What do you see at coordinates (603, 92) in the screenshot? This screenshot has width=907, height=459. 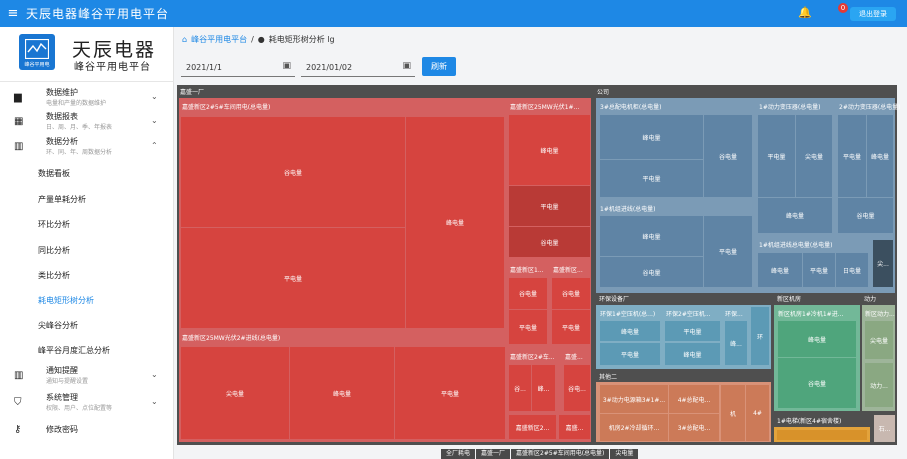 I see `treemap-header-company: 公司` at bounding box center [603, 92].